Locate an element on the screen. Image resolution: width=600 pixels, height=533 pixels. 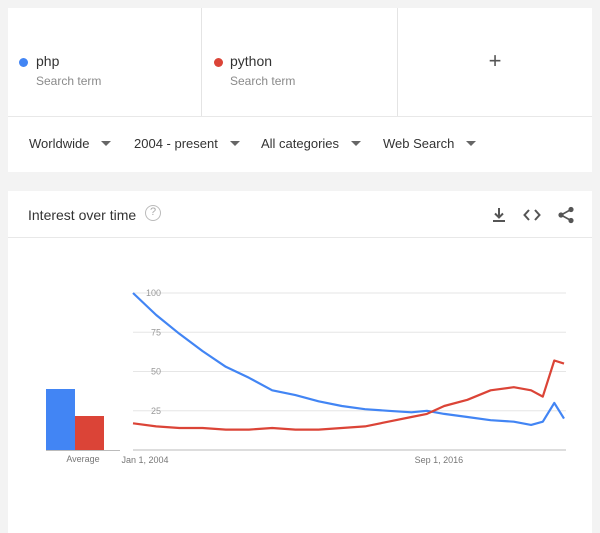
share-icon is located at coordinates (566, 215).